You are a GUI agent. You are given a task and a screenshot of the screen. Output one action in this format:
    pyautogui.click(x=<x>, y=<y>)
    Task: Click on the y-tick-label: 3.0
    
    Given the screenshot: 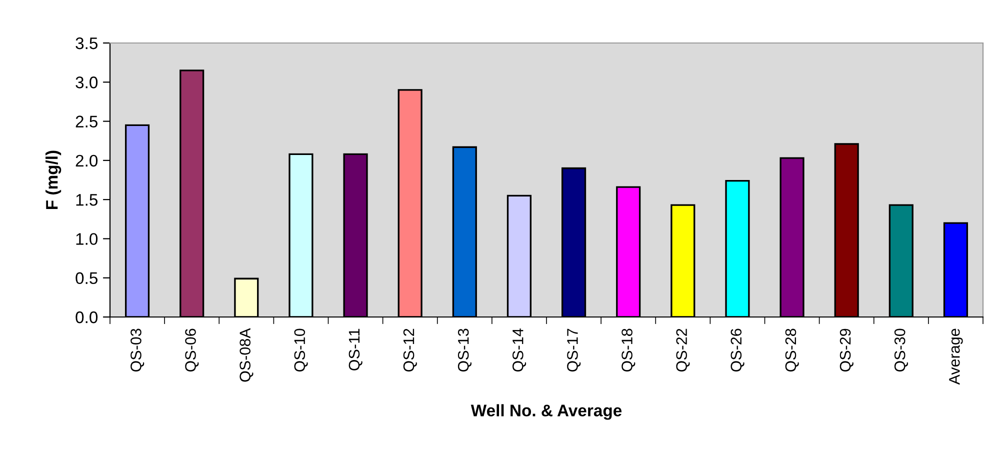 What is the action you would take?
    pyautogui.click(x=87, y=82)
    